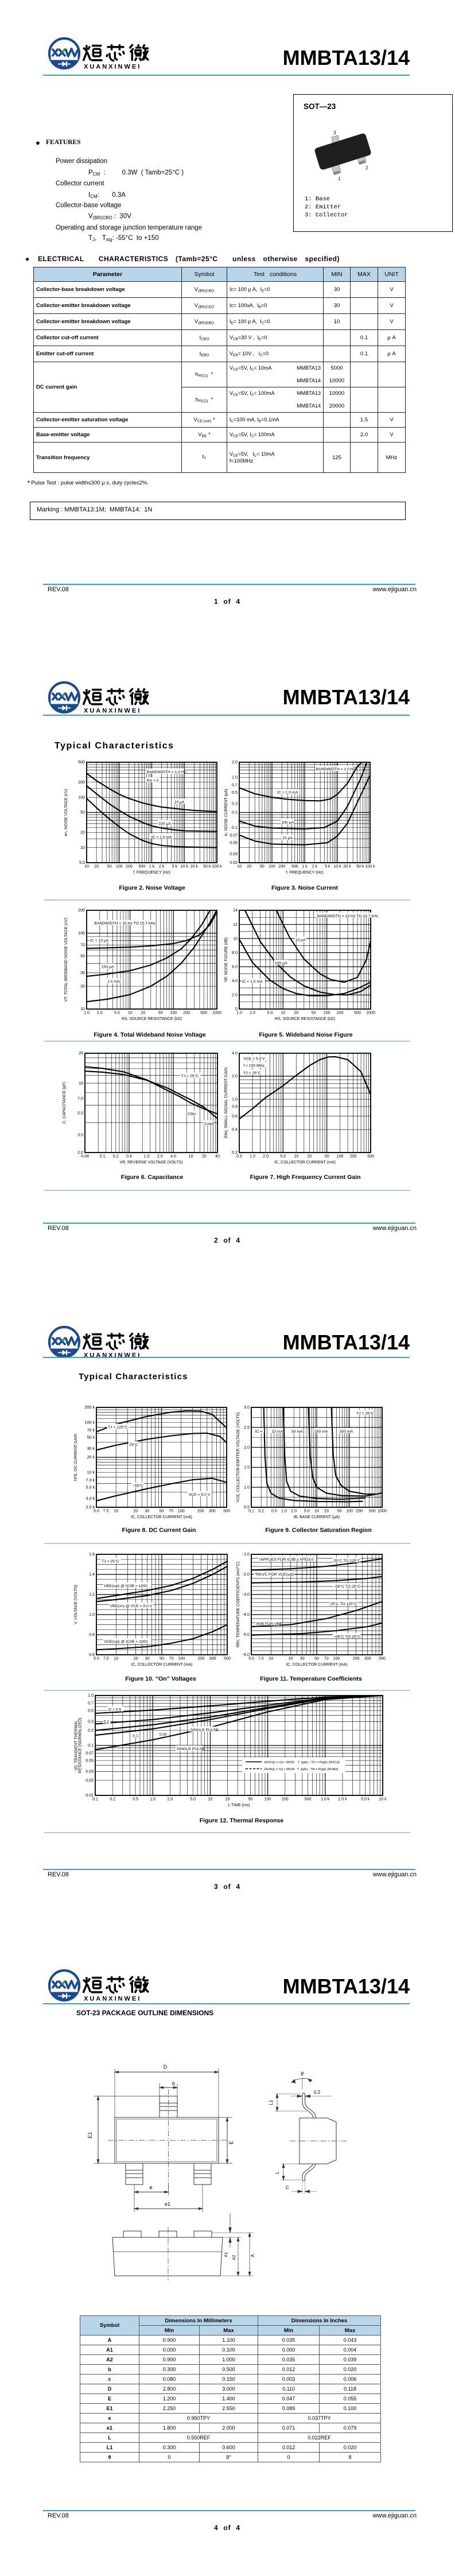  Describe the element at coordinates (321, 1432) in the screenshot. I see `svg-text: 250 mA` at that location.